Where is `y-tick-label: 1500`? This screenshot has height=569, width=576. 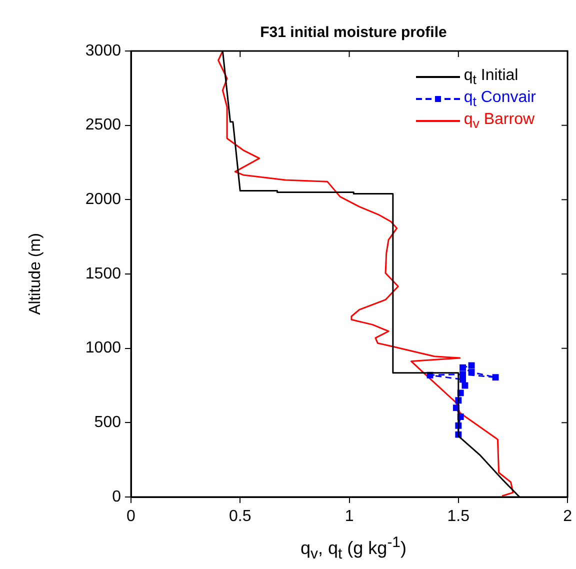 y-tick-label: 1500 is located at coordinates (103, 273).